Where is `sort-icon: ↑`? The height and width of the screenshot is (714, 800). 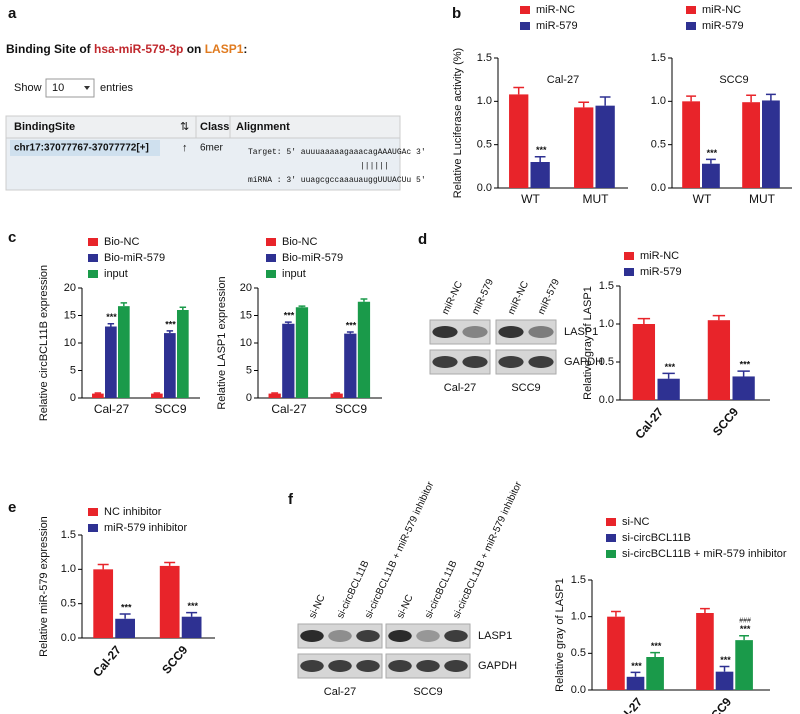
sort-icon: ↑ is located at coordinates (185, 148).